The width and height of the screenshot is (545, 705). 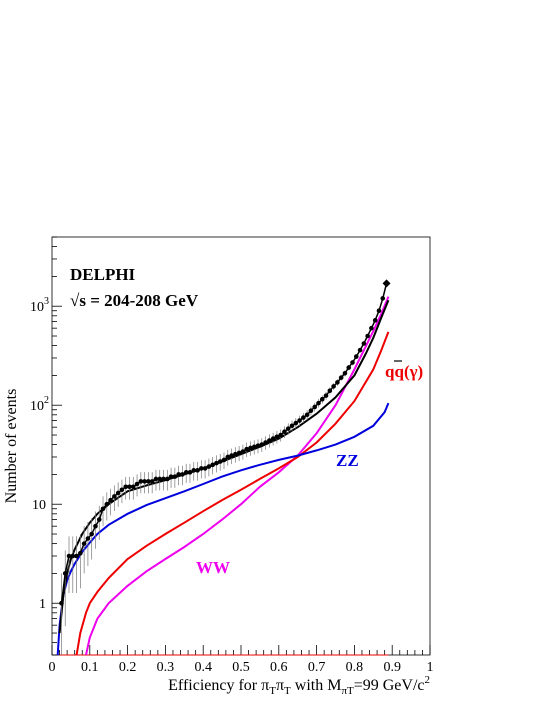 What do you see at coordinates (90, 667) in the screenshot?
I see `x-tick-label: 0.1` at bounding box center [90, 667].